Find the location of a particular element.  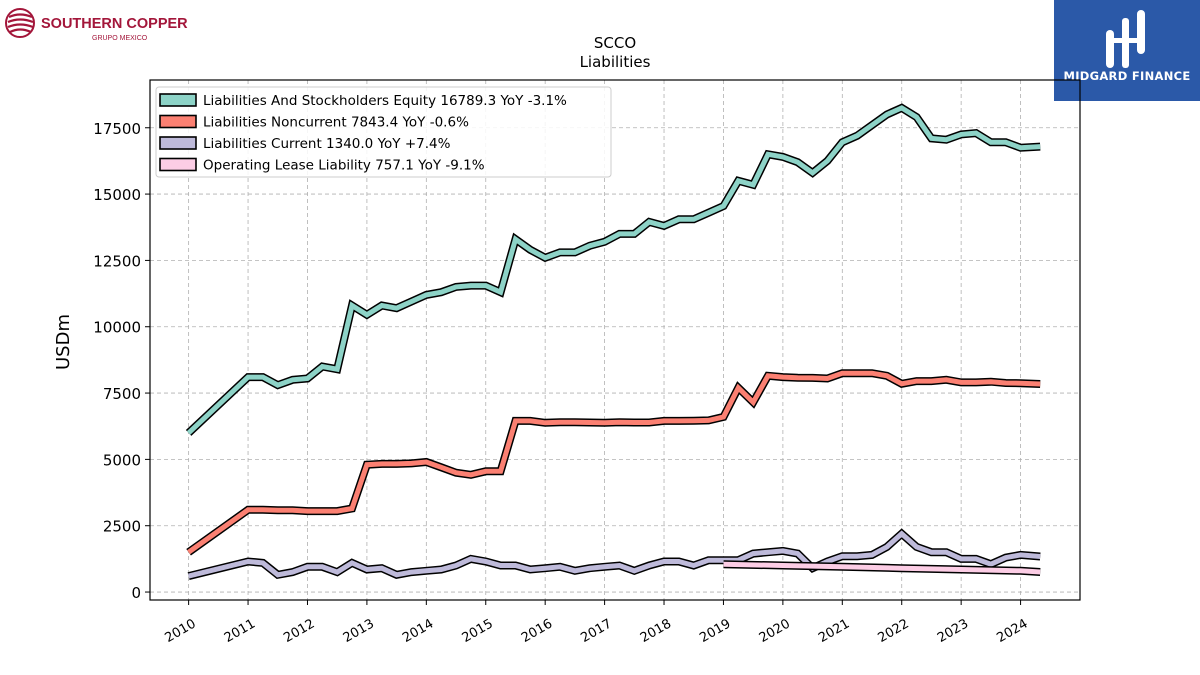

y-tick-label: 10000 is located at coordinates (117, 328).